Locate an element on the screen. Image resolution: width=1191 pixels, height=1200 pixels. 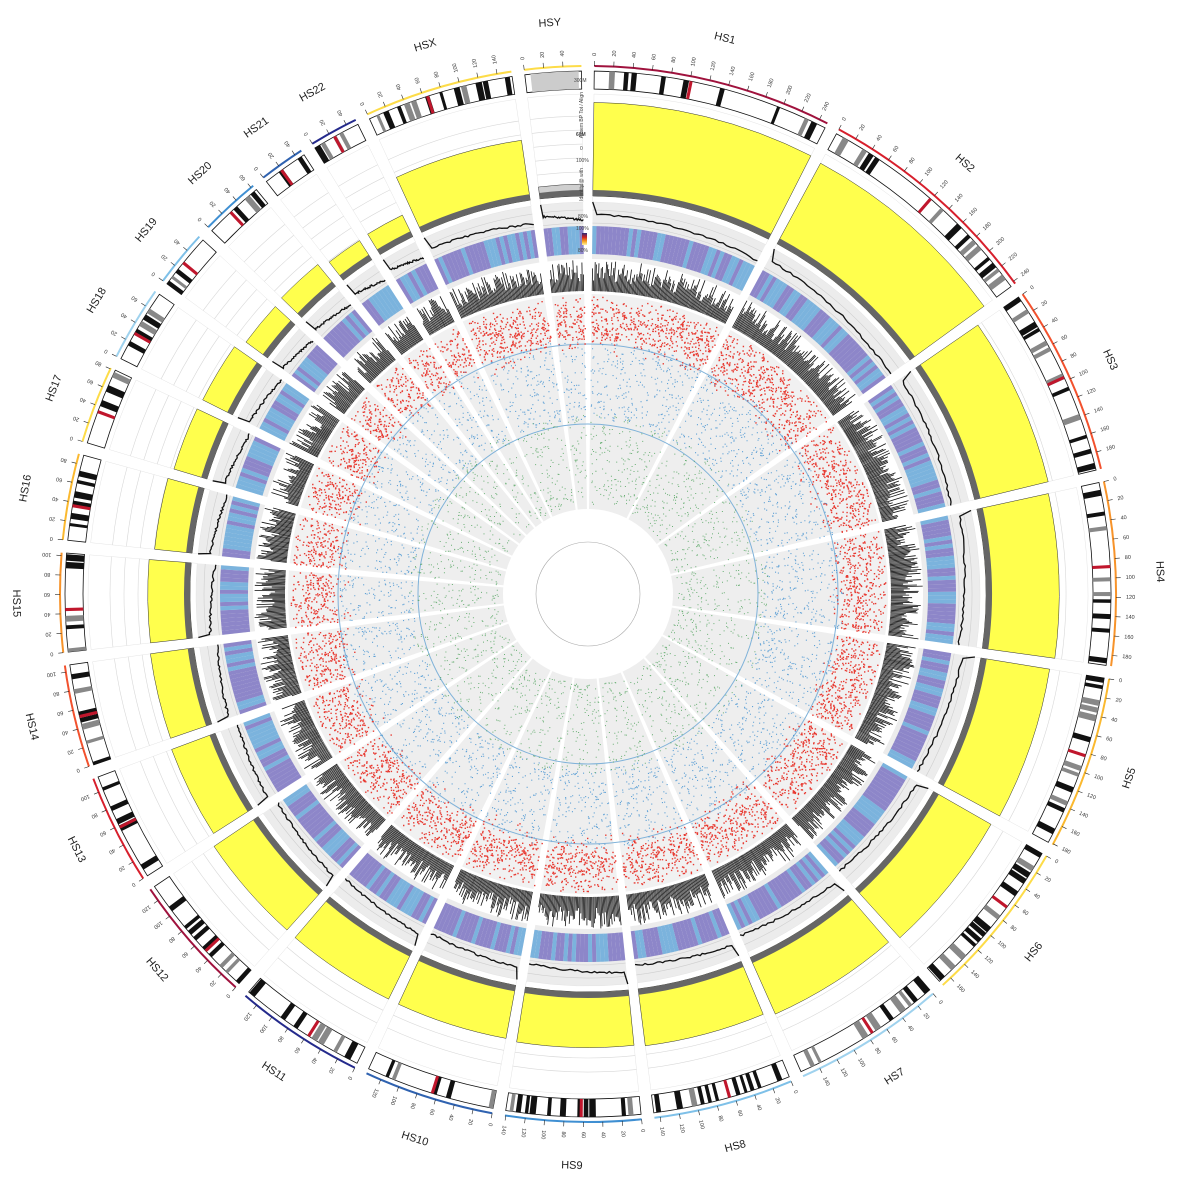
bar-grid-hs7 is located at coordinates (841, 993).